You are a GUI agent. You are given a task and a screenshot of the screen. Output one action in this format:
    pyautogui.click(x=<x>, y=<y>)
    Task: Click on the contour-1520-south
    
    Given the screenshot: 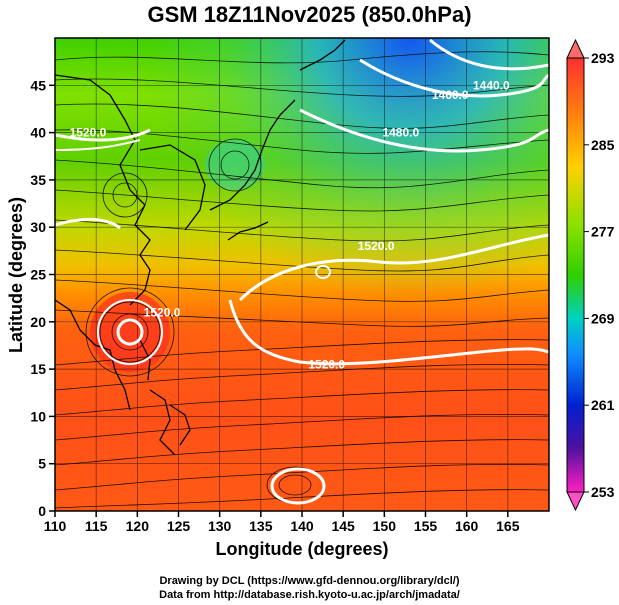 What is the action you would take?
    pyautogui.click(x=388, y=332)
    